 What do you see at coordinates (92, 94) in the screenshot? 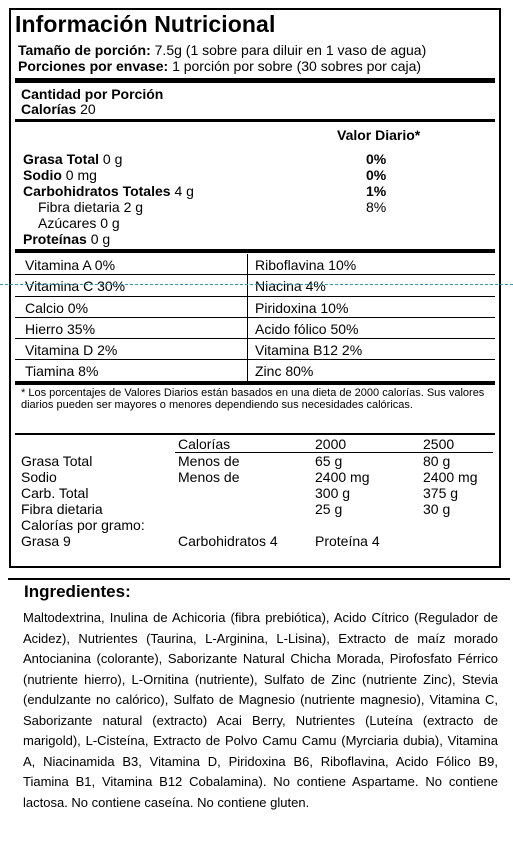
I see `amount-header: Cantidad por Porción` at bounding box center [92, 94].